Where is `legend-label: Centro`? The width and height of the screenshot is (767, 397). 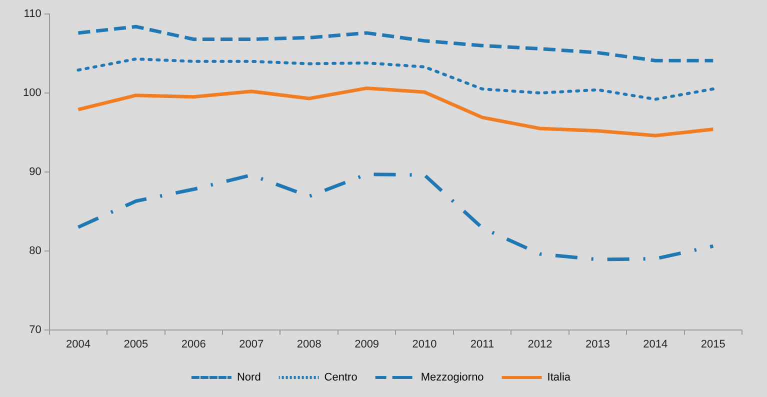
legend-label: Centro is located at coordinates (341, 378).